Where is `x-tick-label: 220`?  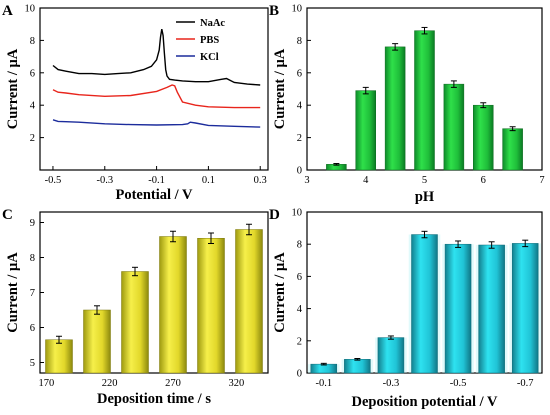
x-tick-label: 220 is located at coordinates (110, 383).